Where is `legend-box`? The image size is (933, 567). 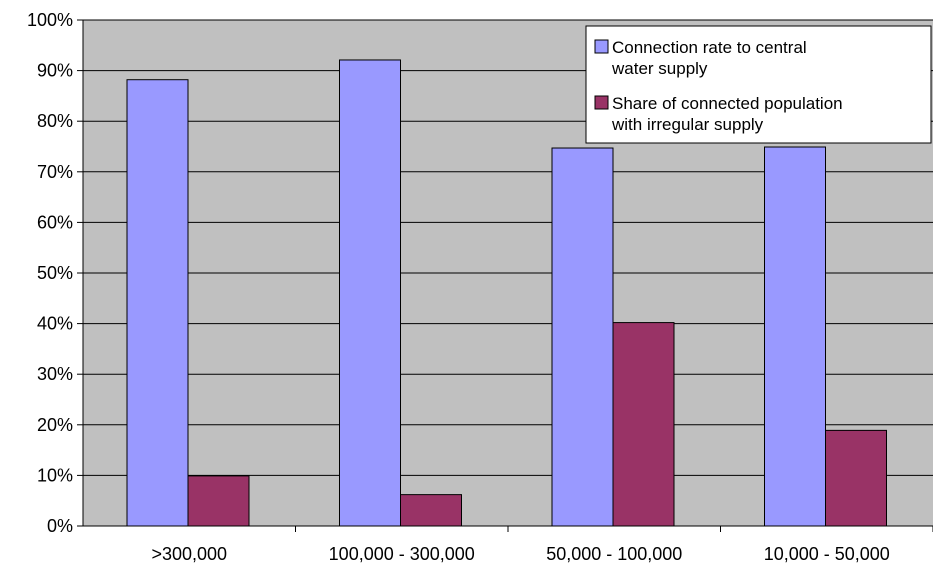 legend-box is located at coordinates (758, 84).